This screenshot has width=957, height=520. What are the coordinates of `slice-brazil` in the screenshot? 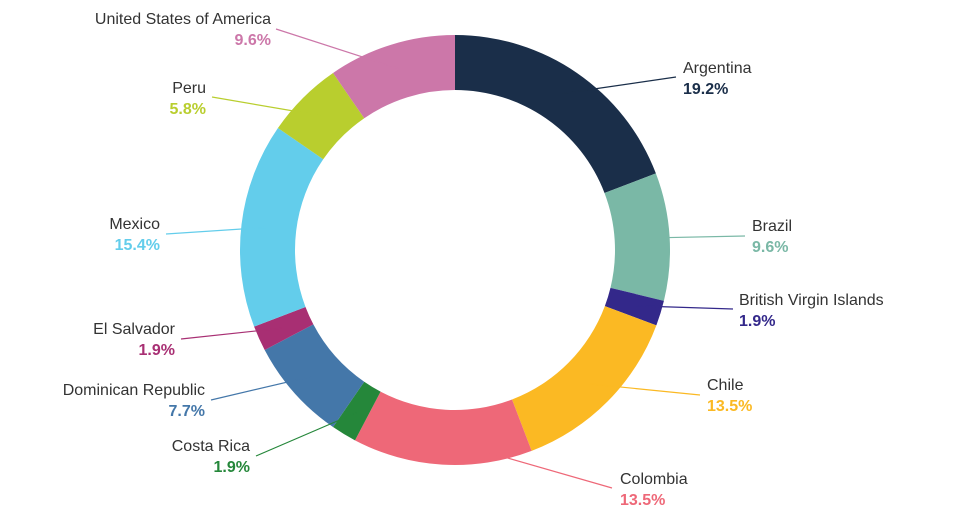 It's located at (637, 237).